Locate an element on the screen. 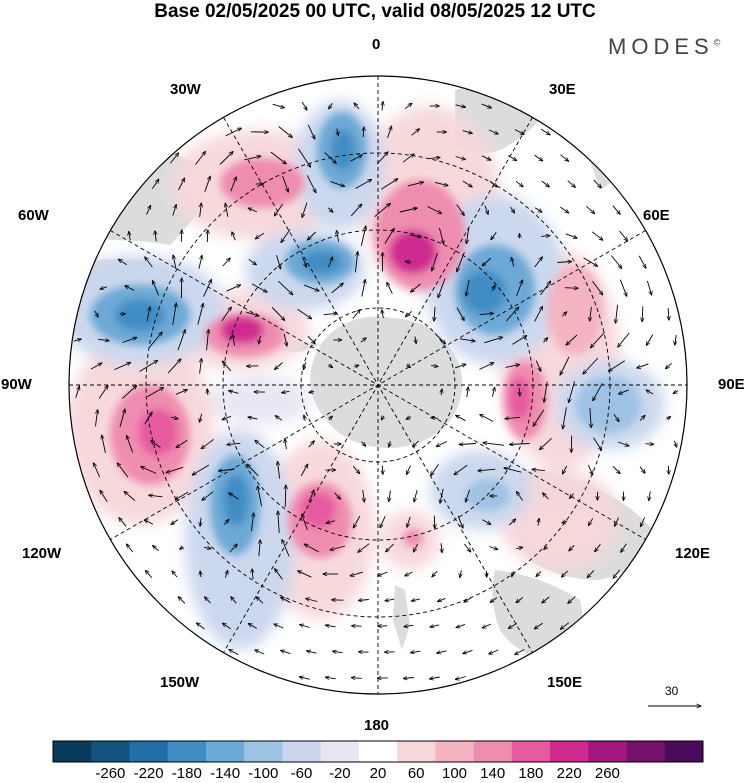 This screenshot has height=783, width=750. land-antarctica is located at coordinates (386, 382).